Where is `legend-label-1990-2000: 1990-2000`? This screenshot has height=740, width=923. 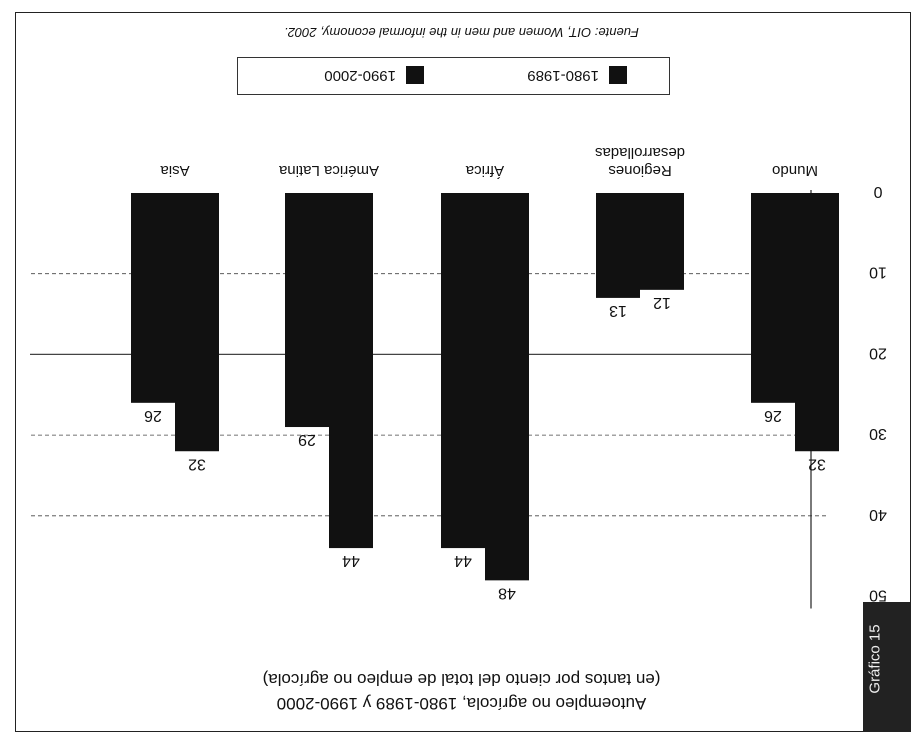 legend-label-1990-2000: 1990-2000 is located at coordinates (360, 75).